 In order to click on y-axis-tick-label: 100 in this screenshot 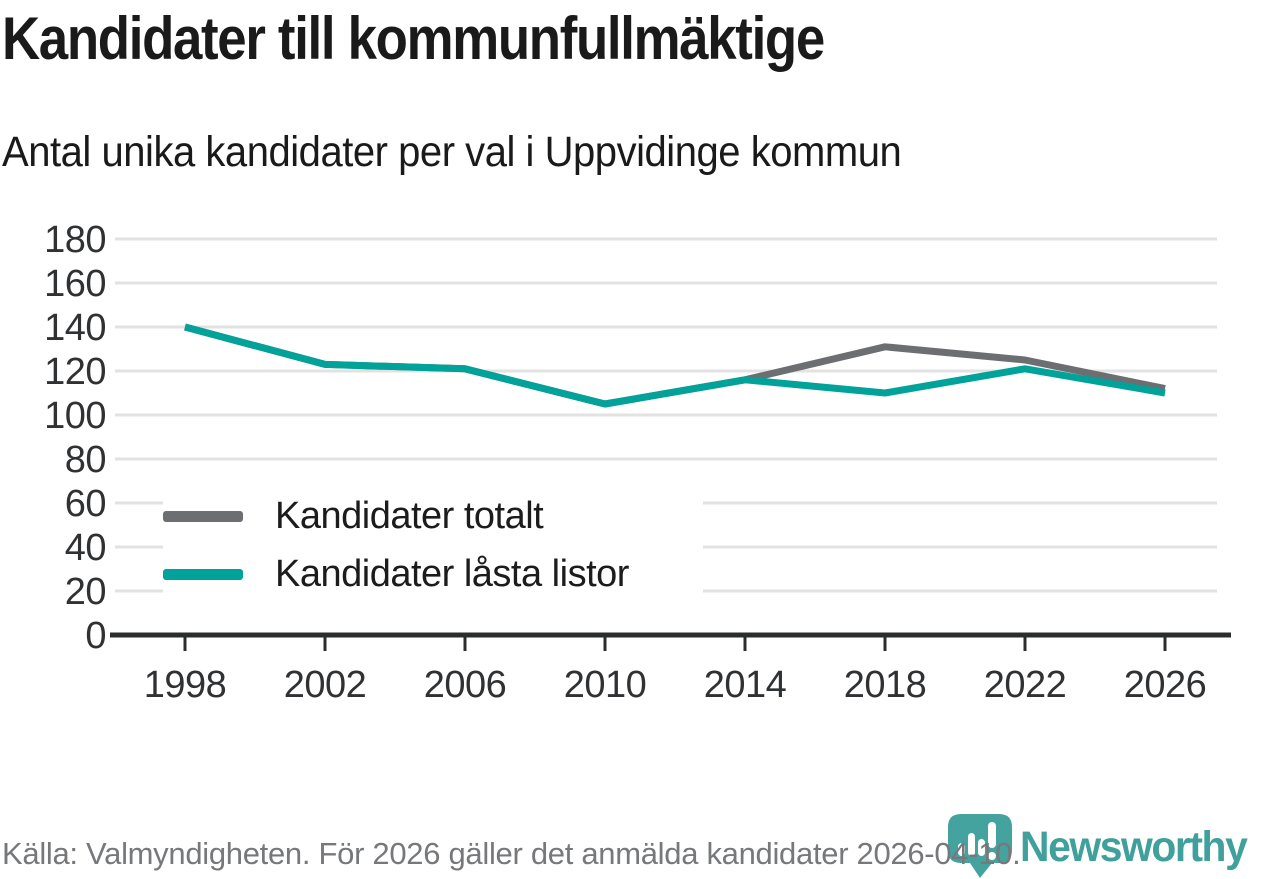, I will do `click(75, 416)`.